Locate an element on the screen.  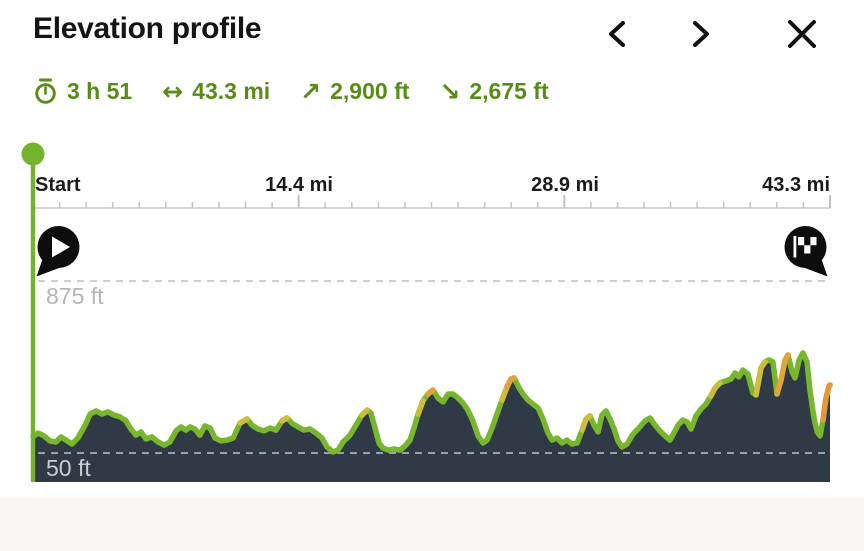
stat-duration: 3 h 51 is located at coordinates (82, 91).